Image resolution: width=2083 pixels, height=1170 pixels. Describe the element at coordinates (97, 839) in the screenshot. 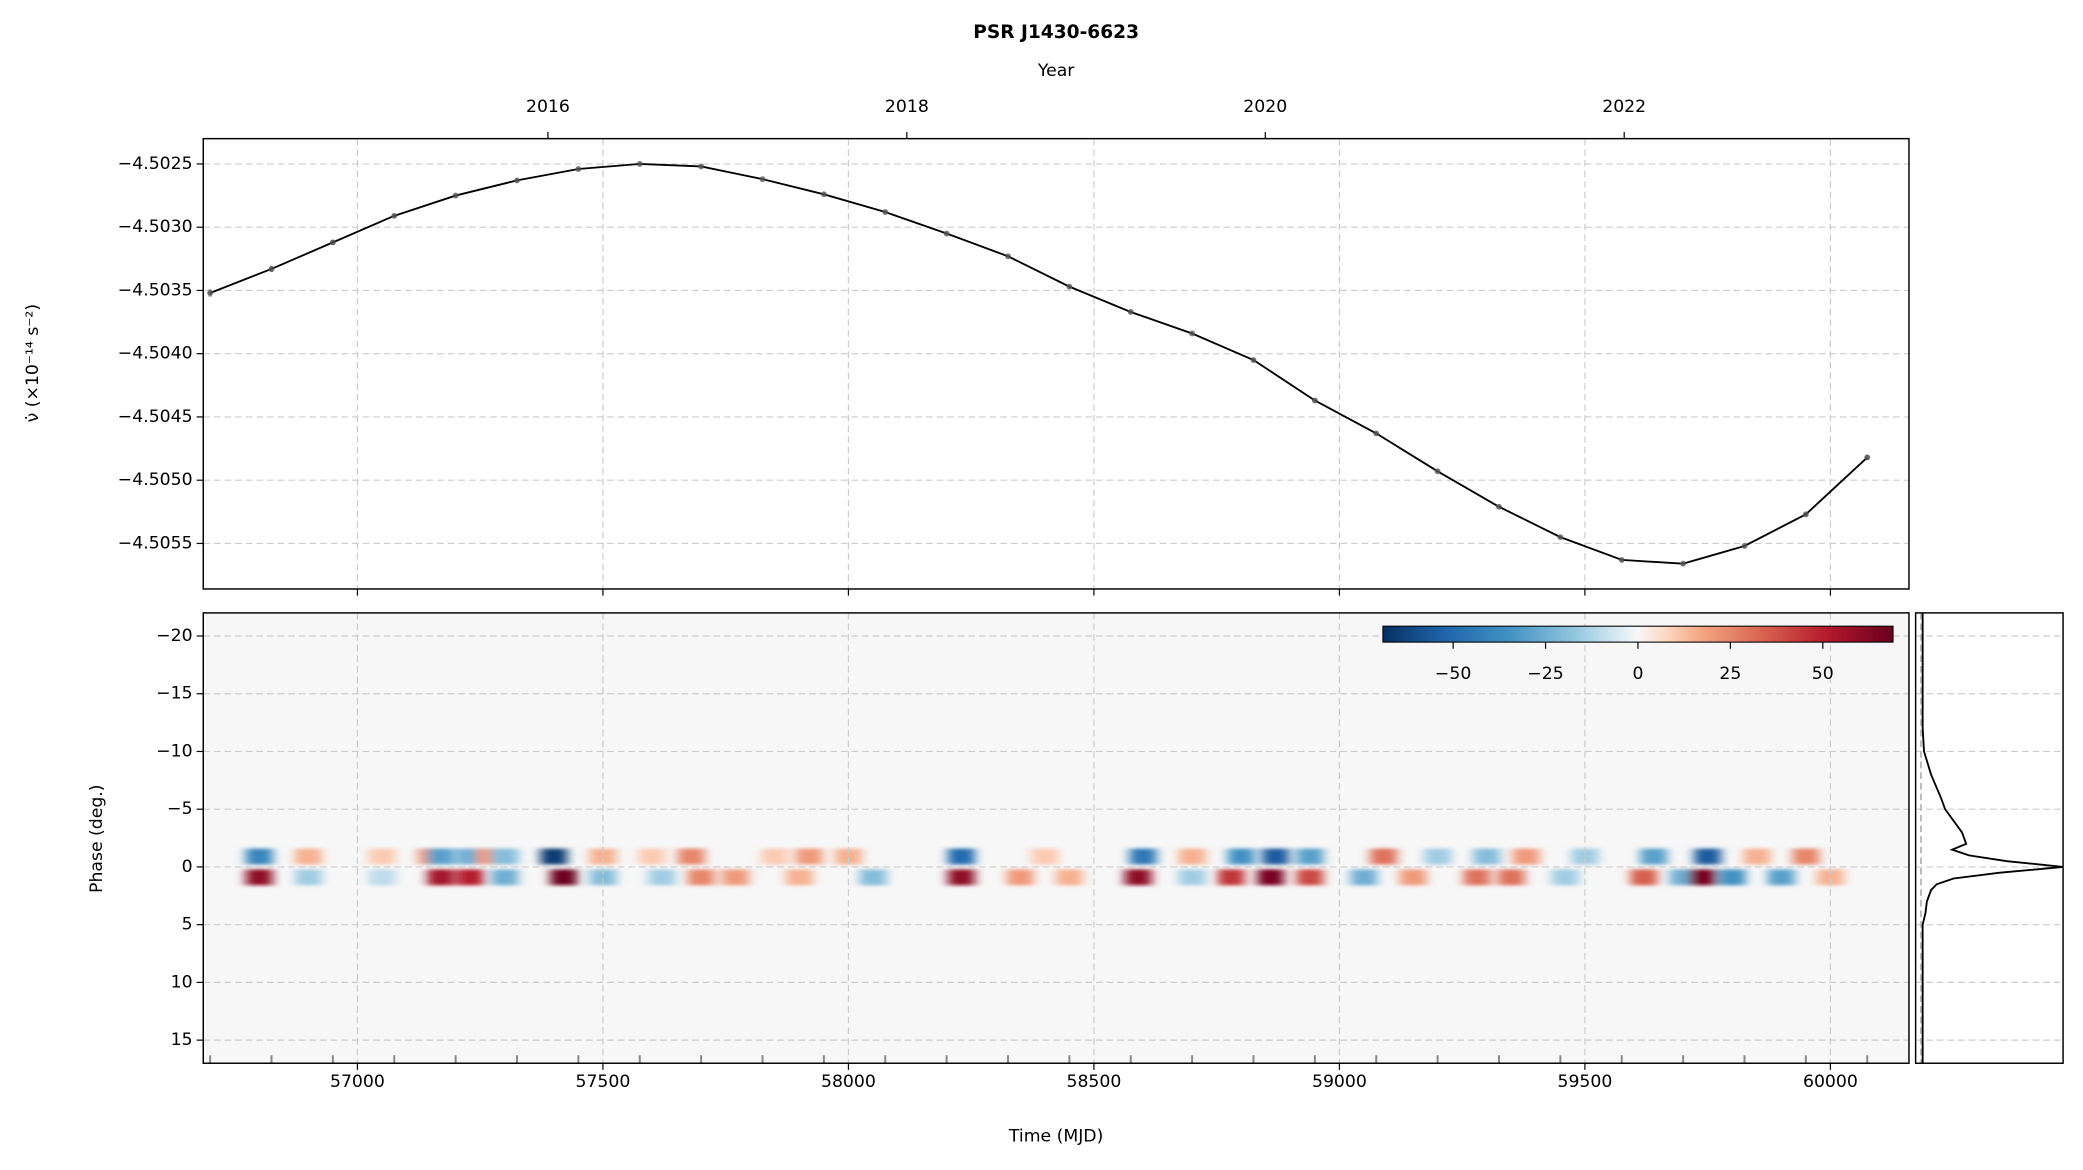

I see `y-axis-label: Phase (deg.)` at that location.